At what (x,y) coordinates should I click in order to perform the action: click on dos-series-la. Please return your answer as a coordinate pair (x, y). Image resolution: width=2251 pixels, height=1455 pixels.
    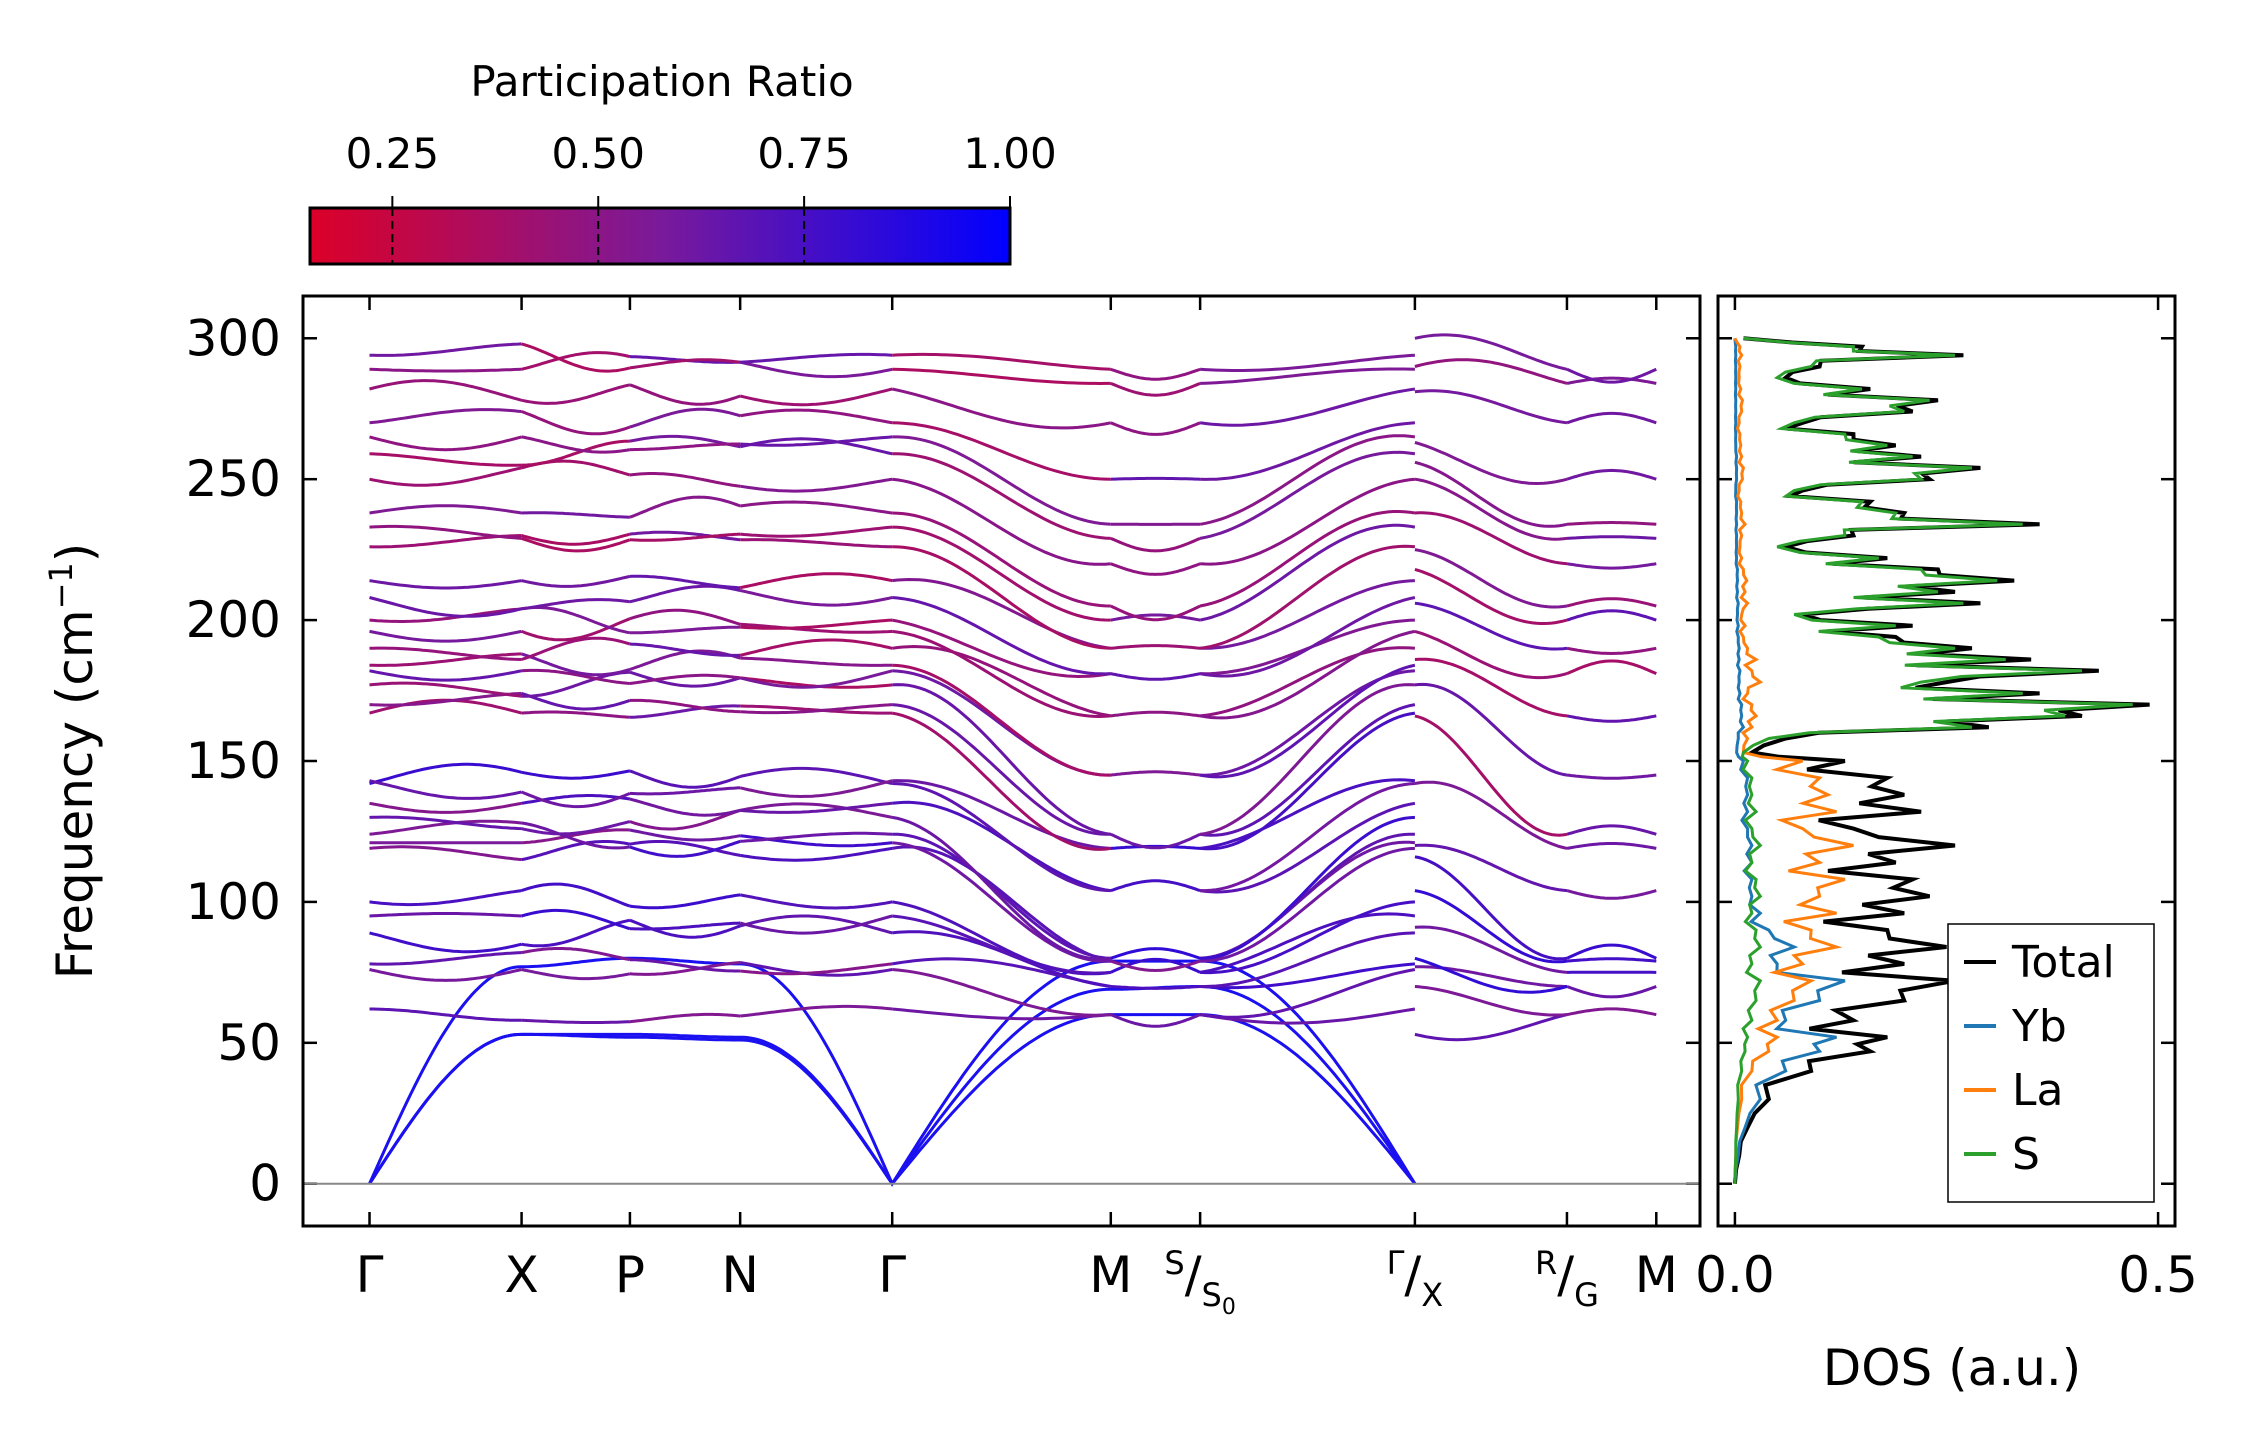
    Looking at the image, I should click on (1793, 760).